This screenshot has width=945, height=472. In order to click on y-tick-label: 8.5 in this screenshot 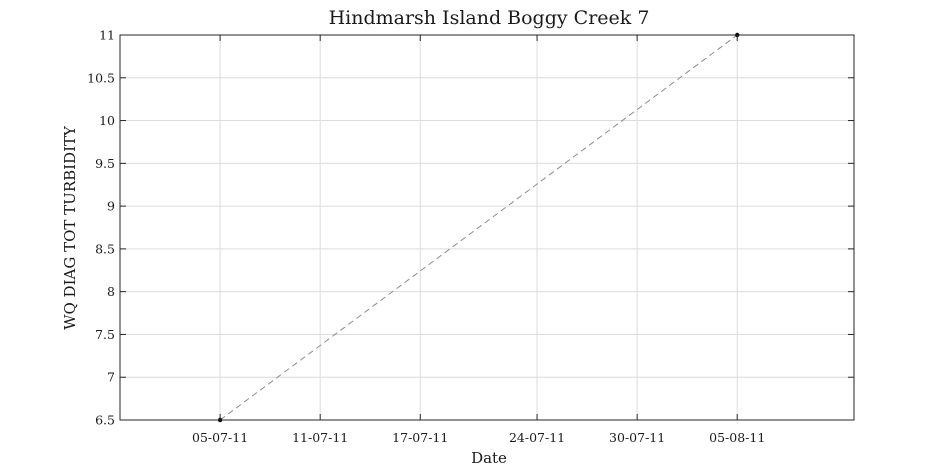, I will do `click(105, 248)`.